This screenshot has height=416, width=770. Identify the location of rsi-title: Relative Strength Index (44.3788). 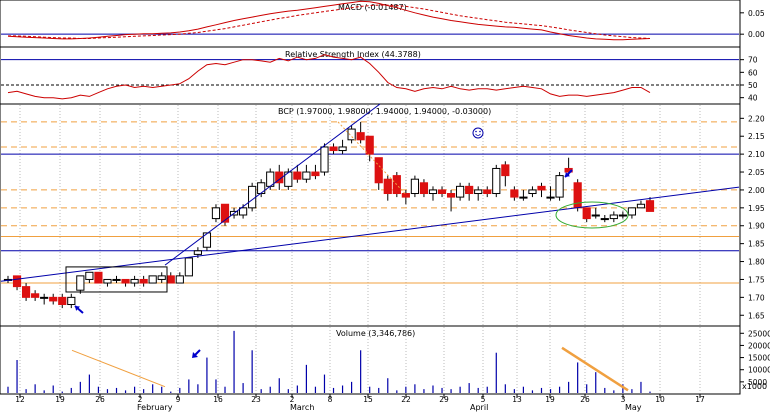
(353, 54).